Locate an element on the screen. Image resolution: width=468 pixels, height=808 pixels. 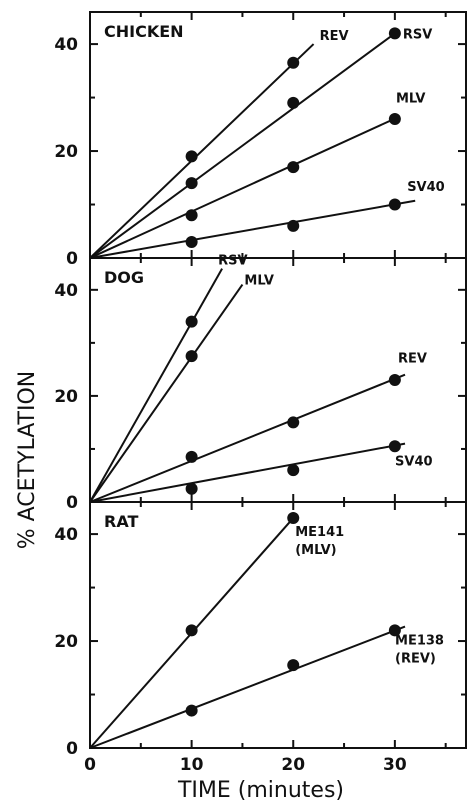
x-tick-label: 30 is located at coordinates (395, 765).